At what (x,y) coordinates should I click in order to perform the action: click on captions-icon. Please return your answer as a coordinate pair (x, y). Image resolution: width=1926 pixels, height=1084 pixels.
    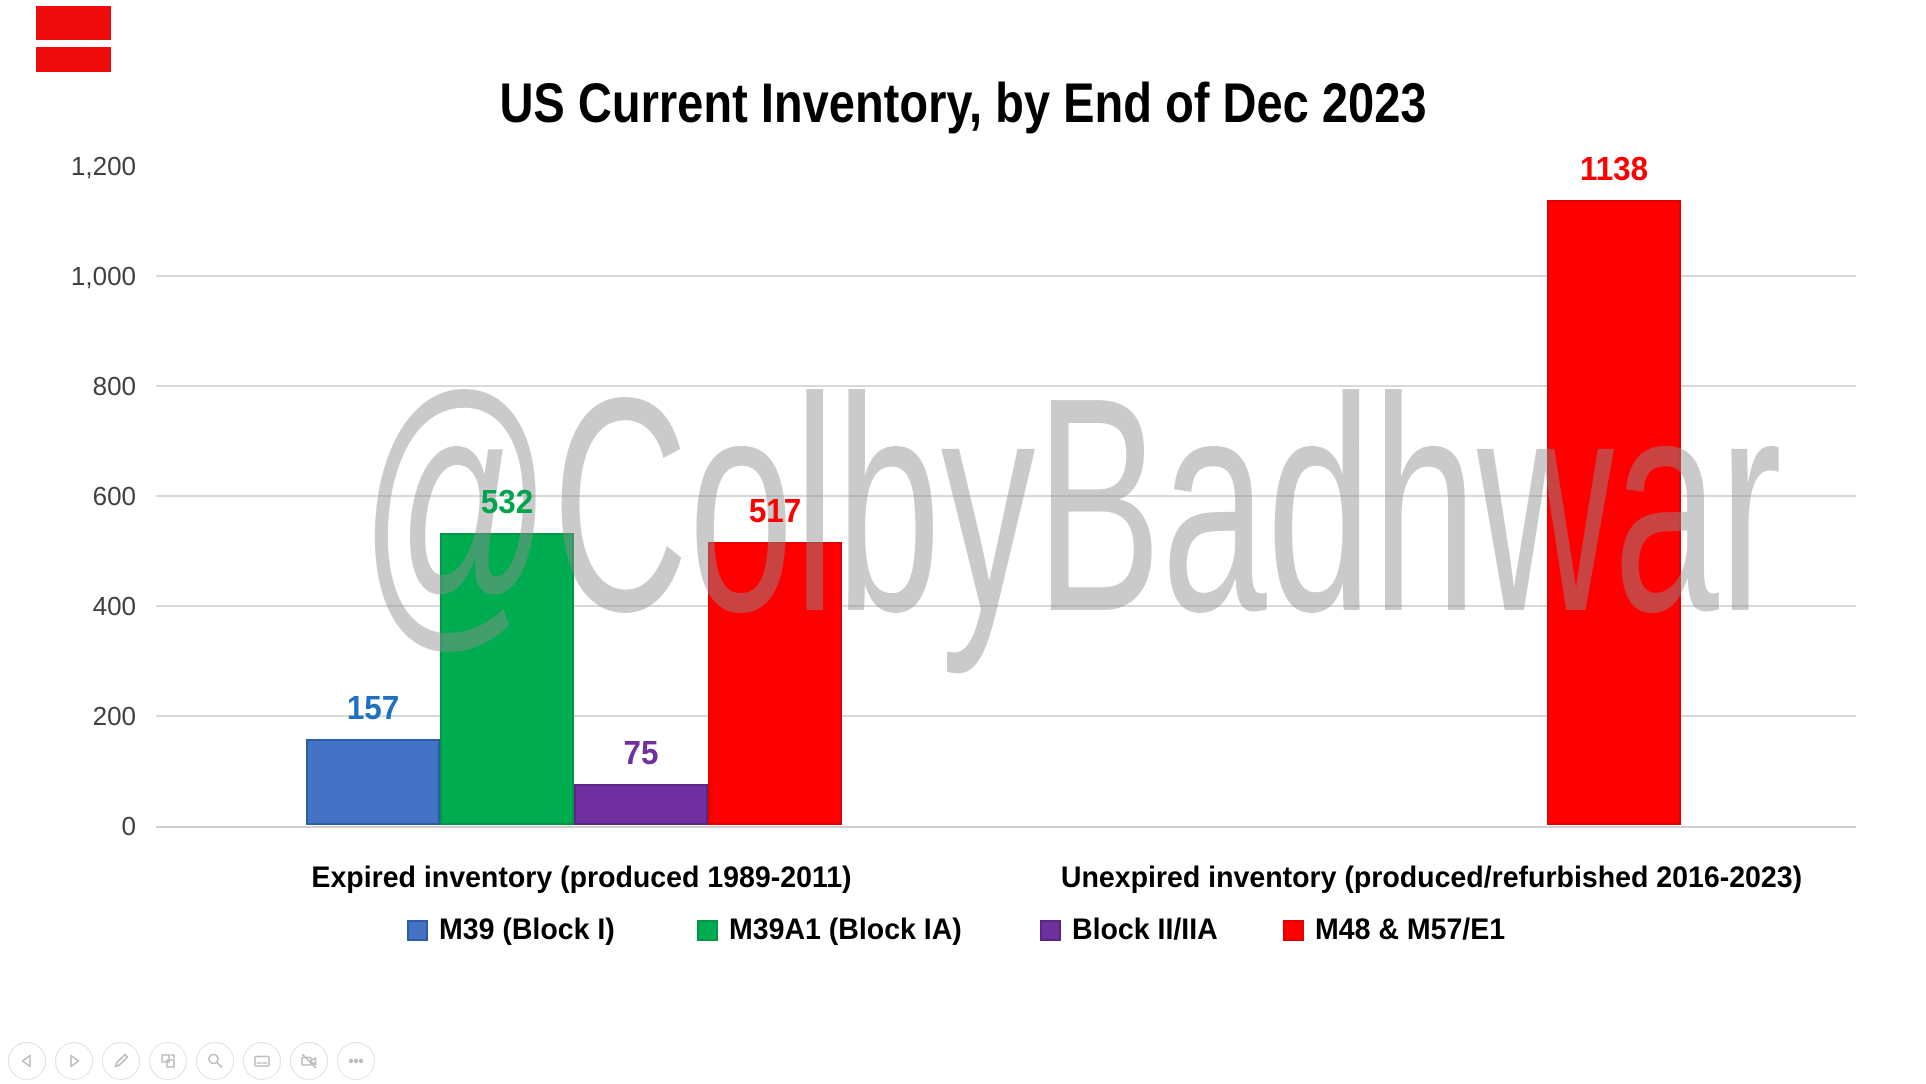
    Looking at the image, I should click on (262, 1061).